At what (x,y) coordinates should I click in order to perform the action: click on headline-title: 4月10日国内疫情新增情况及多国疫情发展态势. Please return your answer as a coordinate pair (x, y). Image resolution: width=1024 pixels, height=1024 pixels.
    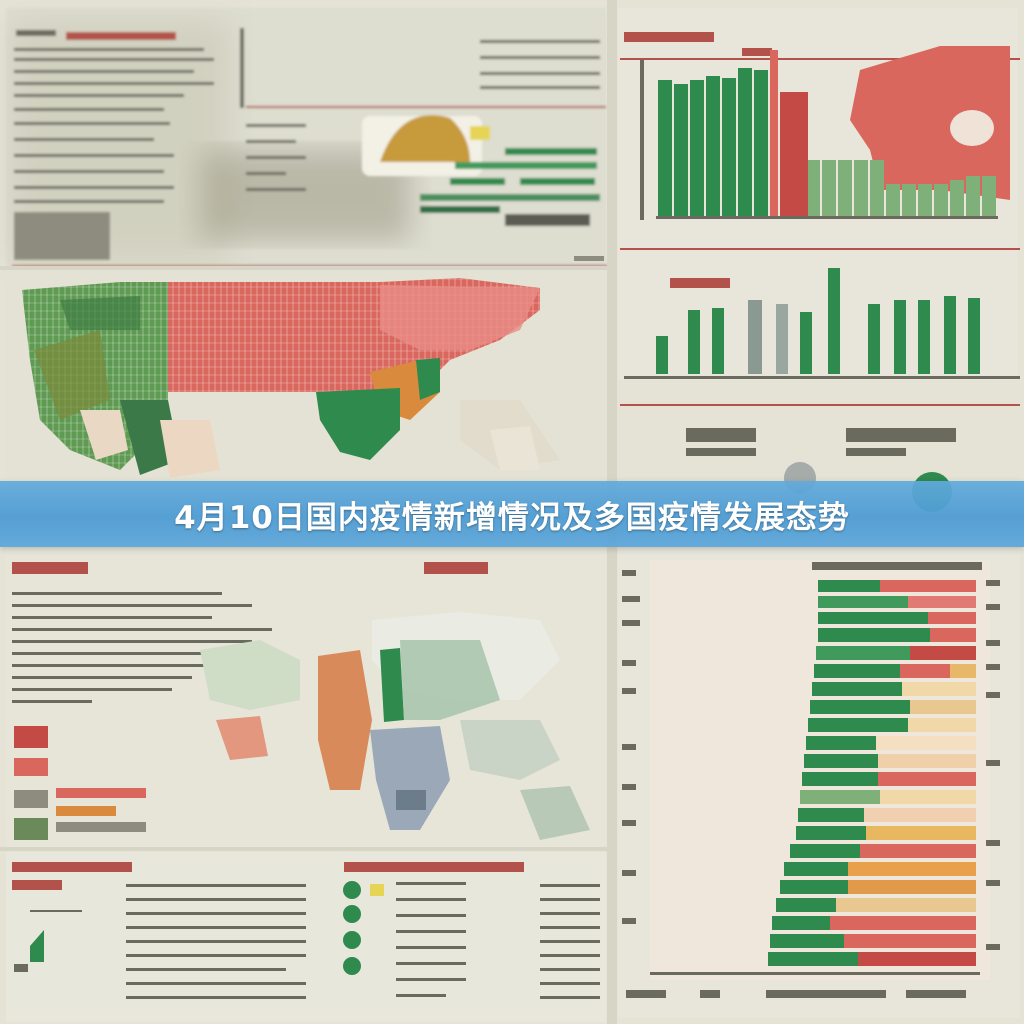
    Looking at the image, I should click on (512, 517).